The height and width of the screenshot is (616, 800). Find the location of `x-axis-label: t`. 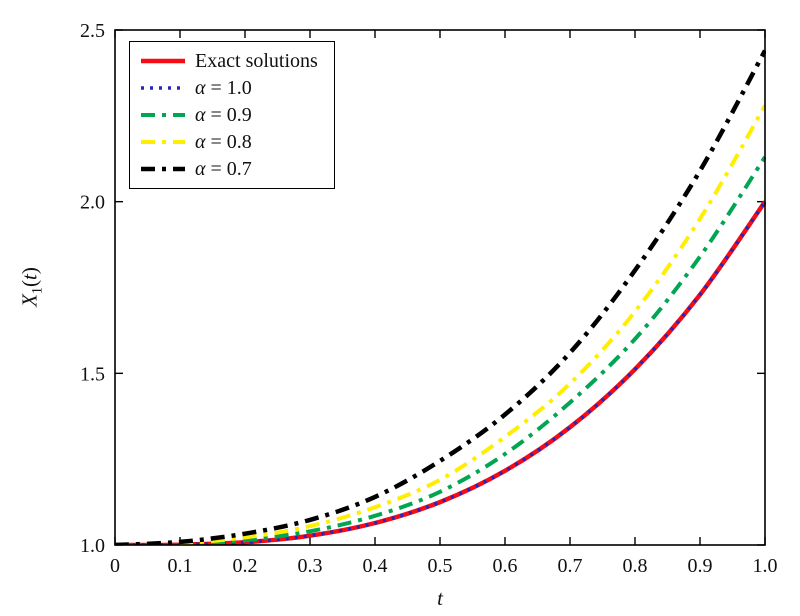

x-axis-label: t is located at coordinates (440, 598).